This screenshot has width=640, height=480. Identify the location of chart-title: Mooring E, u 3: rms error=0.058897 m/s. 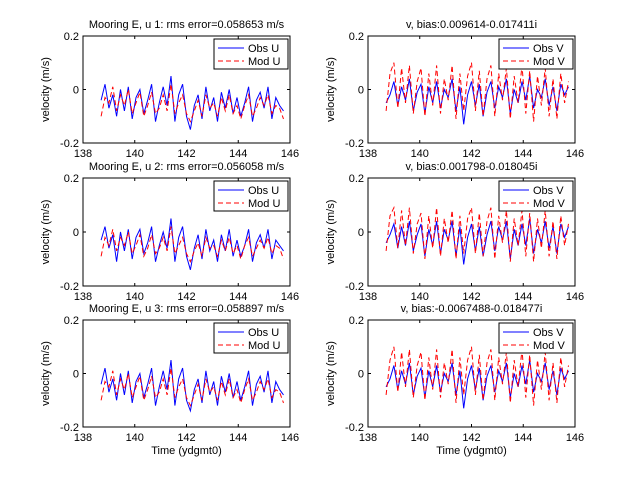
(187, 309).